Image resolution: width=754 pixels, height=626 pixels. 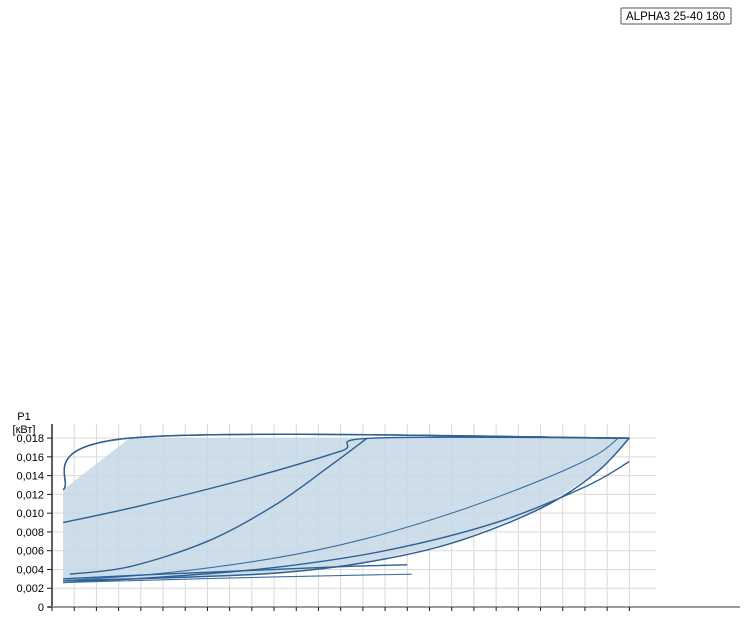 I want to click on chart-title-label: ALPHA3 25-40 180, so click(x=675, y=17).